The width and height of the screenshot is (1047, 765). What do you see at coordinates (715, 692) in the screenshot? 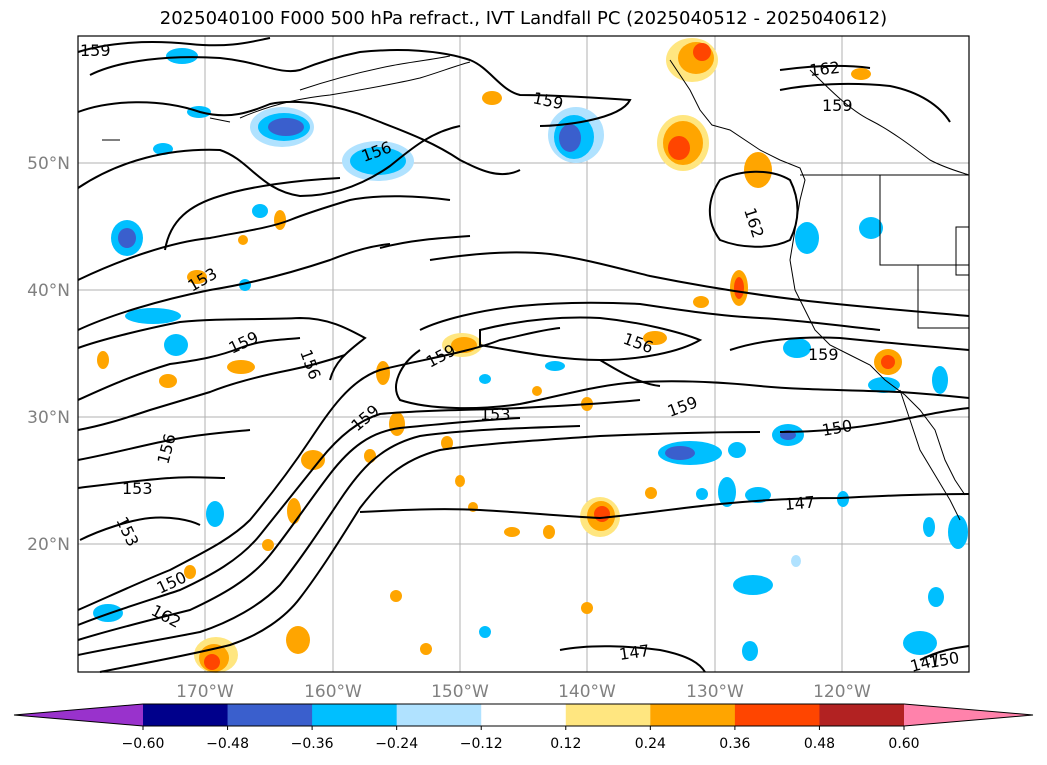
I see `lon-label: 130°W` at bounding box center [715, 692].